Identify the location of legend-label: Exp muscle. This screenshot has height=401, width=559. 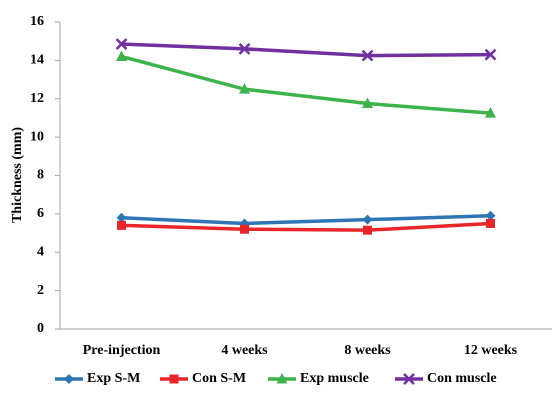
(334, 378).